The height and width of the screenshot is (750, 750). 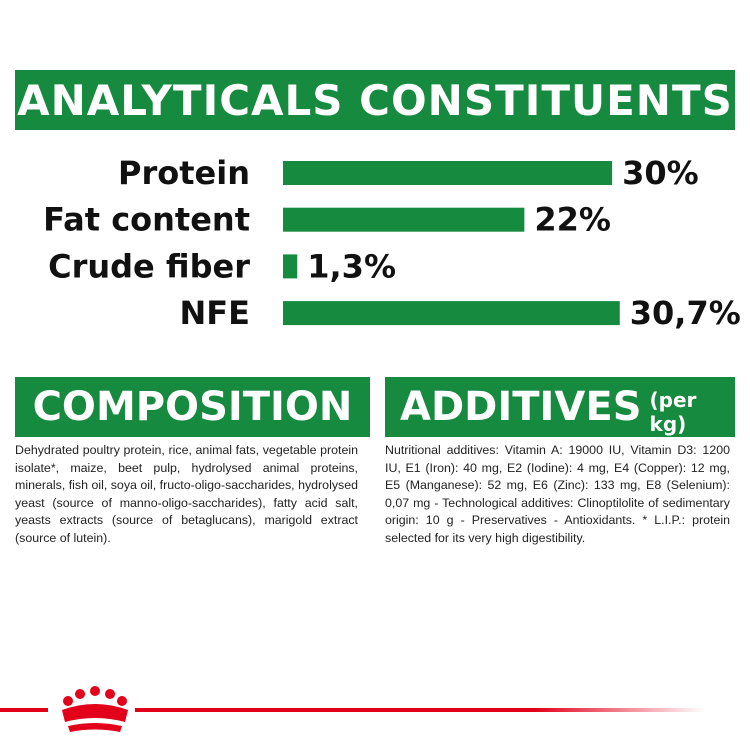 What do you see at coordinates (146, 220) in the screenshot?
I see `category-label: Fat content` at bounding box center [146, 220].